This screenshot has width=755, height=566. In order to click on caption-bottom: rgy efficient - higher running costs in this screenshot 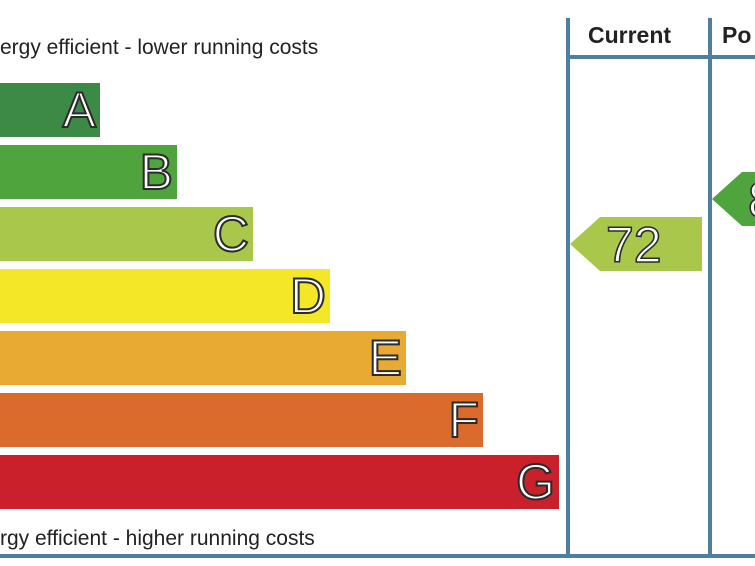, I will do `click(157, 538)`.